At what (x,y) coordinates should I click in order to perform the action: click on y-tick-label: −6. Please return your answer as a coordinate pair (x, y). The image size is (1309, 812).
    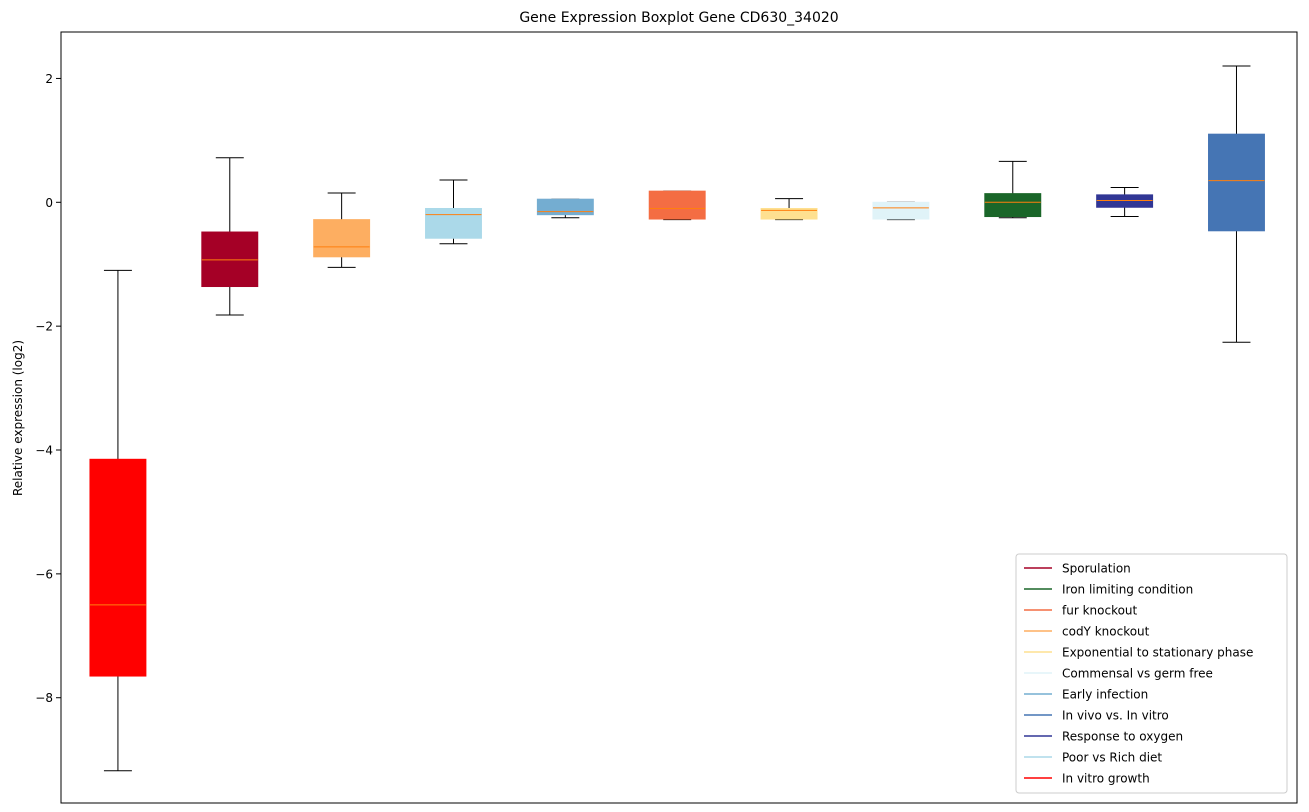
    Looking at the image, I should click on (44, 574).